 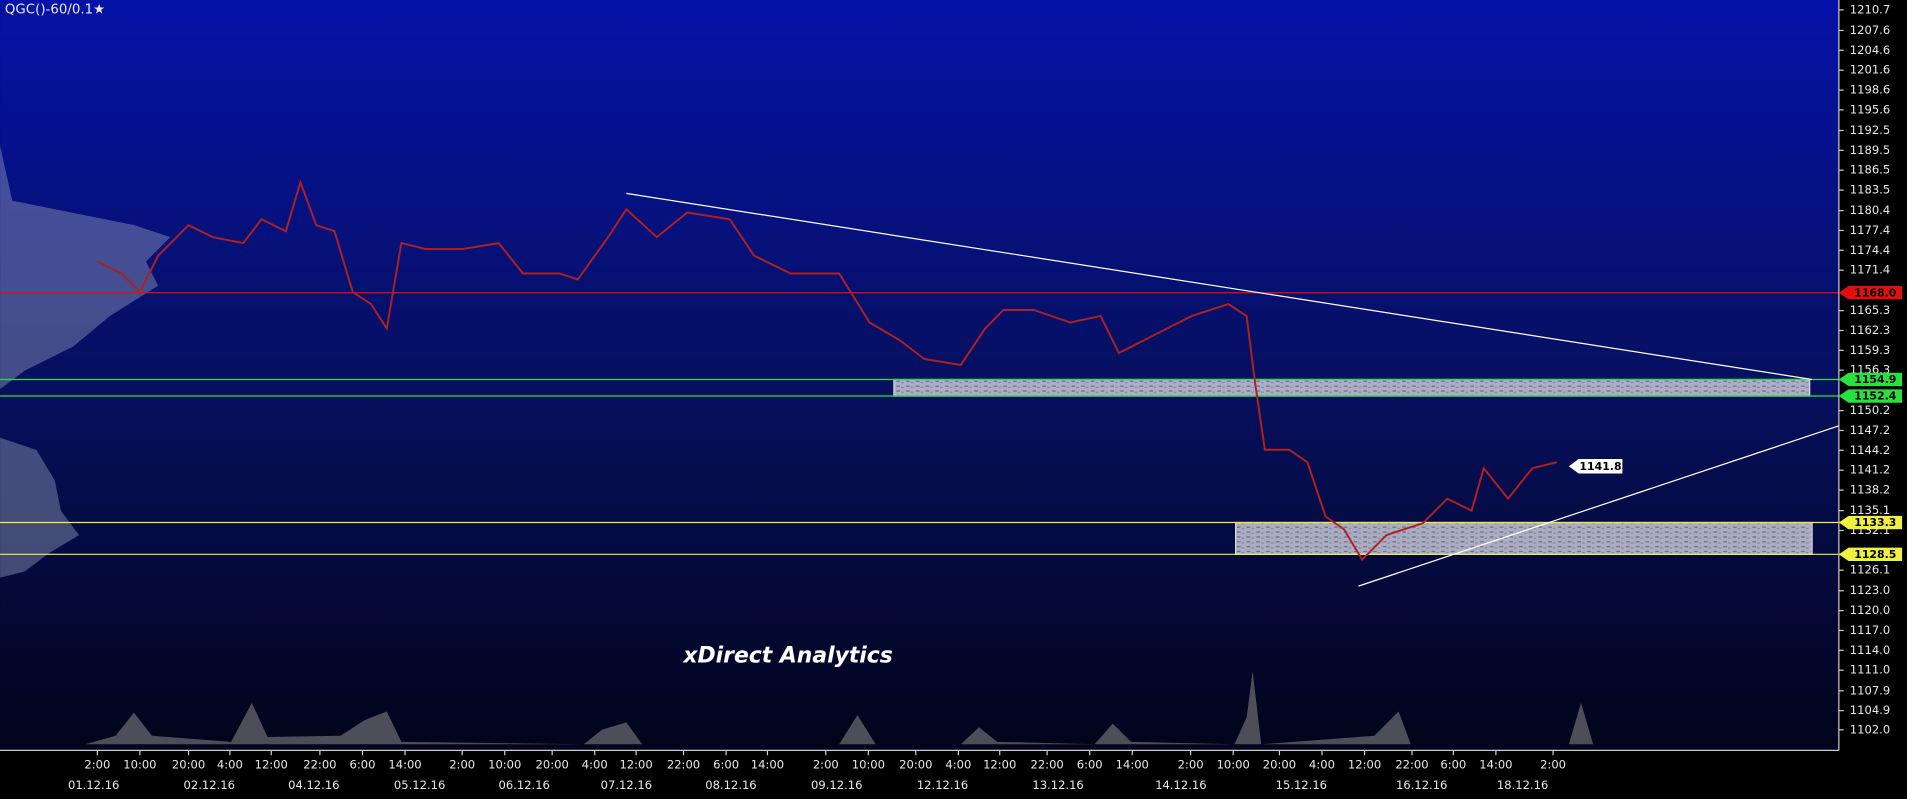 What do you see at coordinates (1870, 490) in the screenshot?
I see `y-tick-label: 1138.2` at bounding box center [1870, 490].